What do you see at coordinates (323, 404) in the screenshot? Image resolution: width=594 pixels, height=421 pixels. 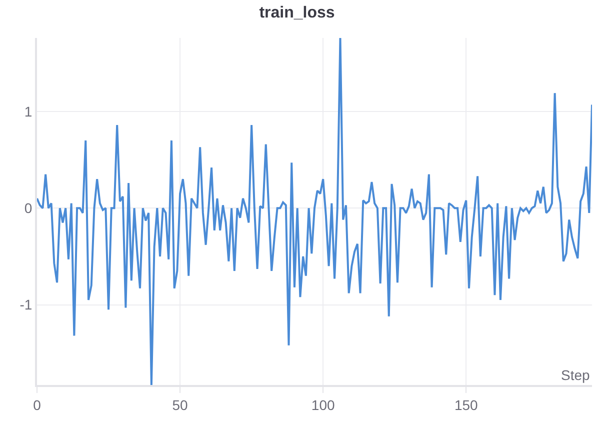 I see `x-tick-label: 100` at bounding box center [323, 404].